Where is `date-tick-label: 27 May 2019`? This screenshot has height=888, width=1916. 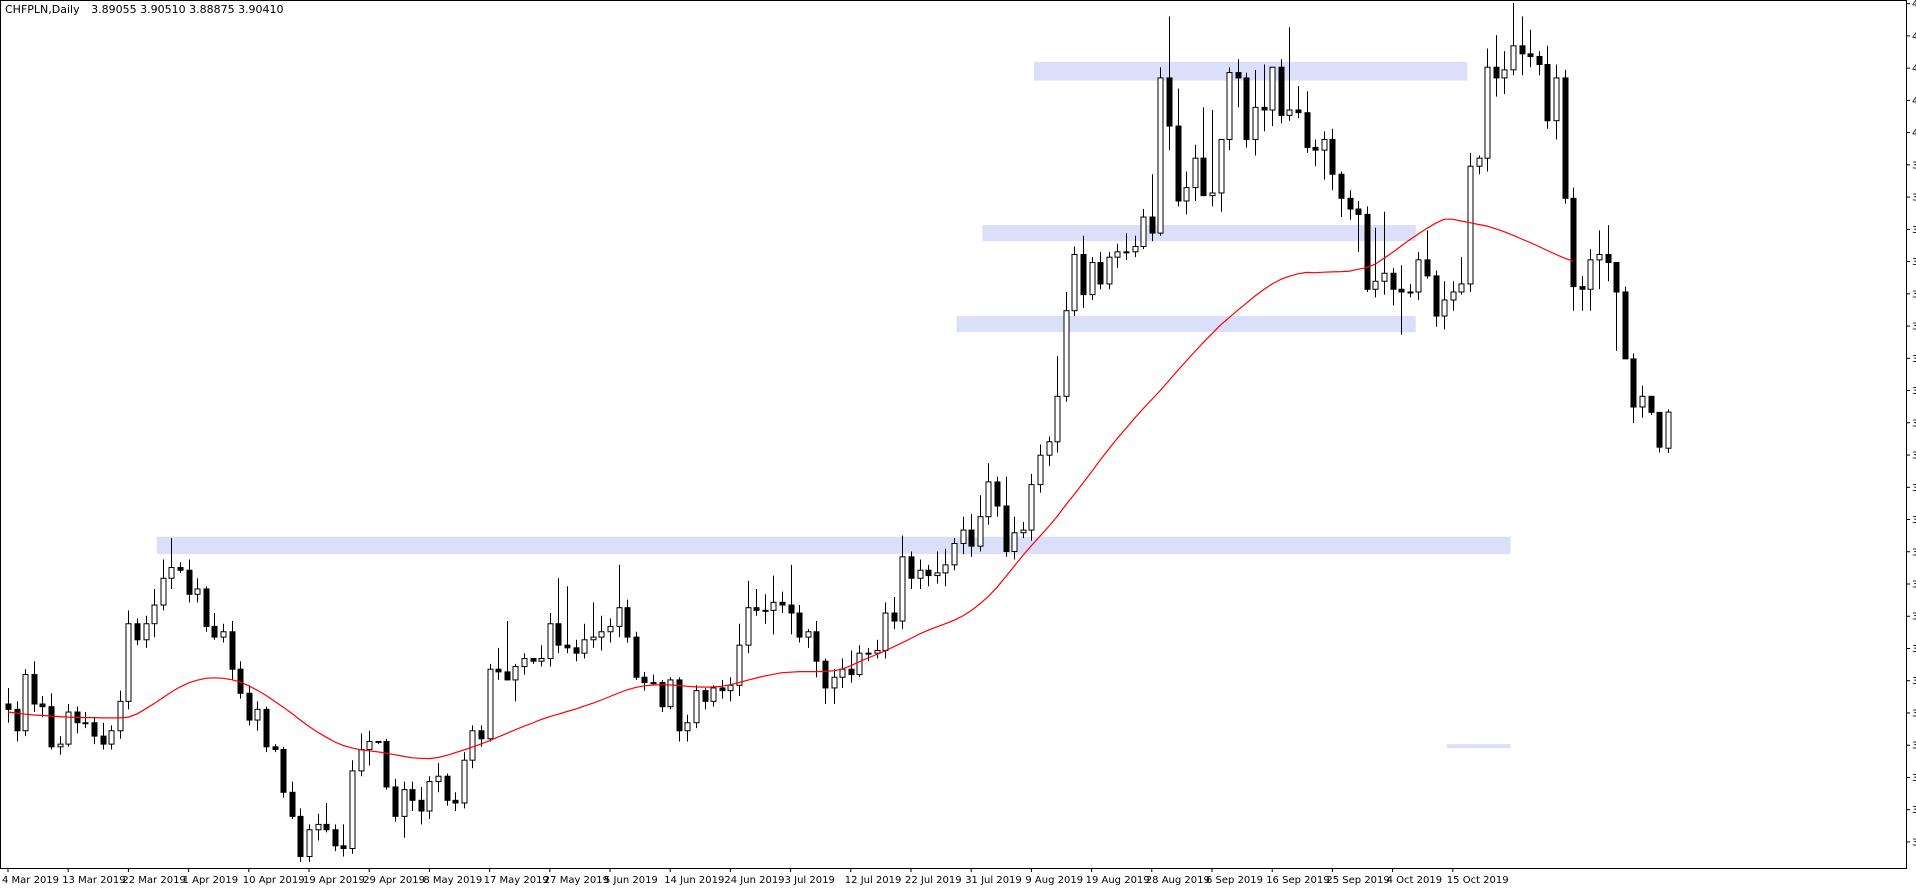 date-tick-label: 27 May 2019 is located at coordinates (576, 880).